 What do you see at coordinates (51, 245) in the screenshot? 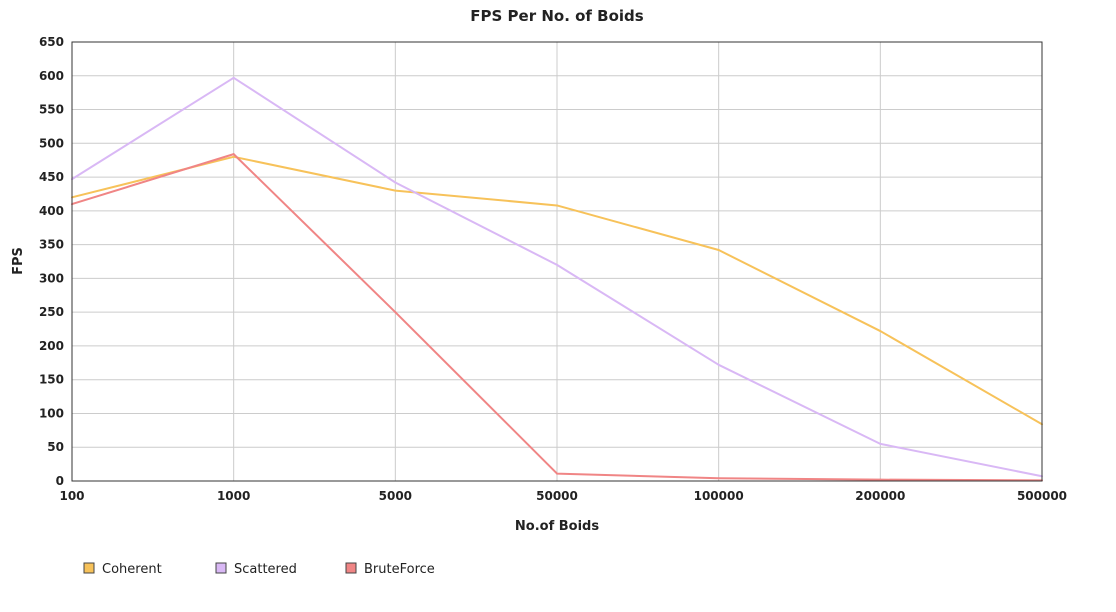
I see `y-tick-label: 350` at bounding box center [51, 245].